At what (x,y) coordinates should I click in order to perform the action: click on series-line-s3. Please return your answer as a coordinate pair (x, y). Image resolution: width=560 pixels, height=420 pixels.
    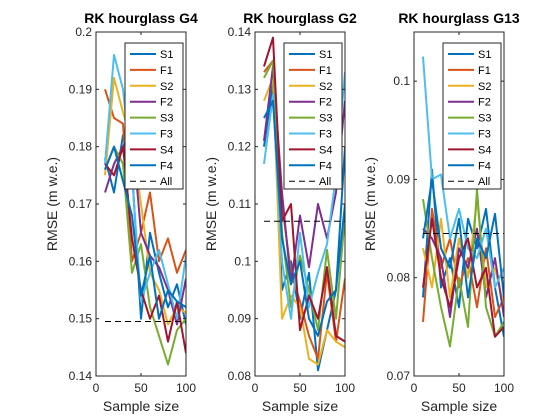
    Looking at the image, I should click on (463, 268).